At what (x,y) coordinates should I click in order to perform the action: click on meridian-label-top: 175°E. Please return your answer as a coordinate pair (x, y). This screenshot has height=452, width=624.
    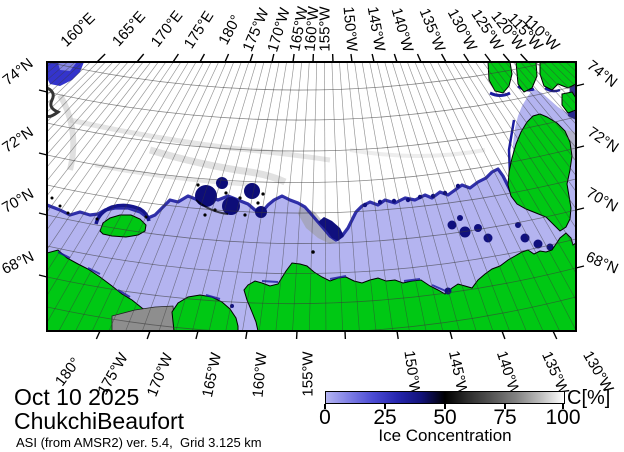
    Looking at the image, I should click on (199, 30).